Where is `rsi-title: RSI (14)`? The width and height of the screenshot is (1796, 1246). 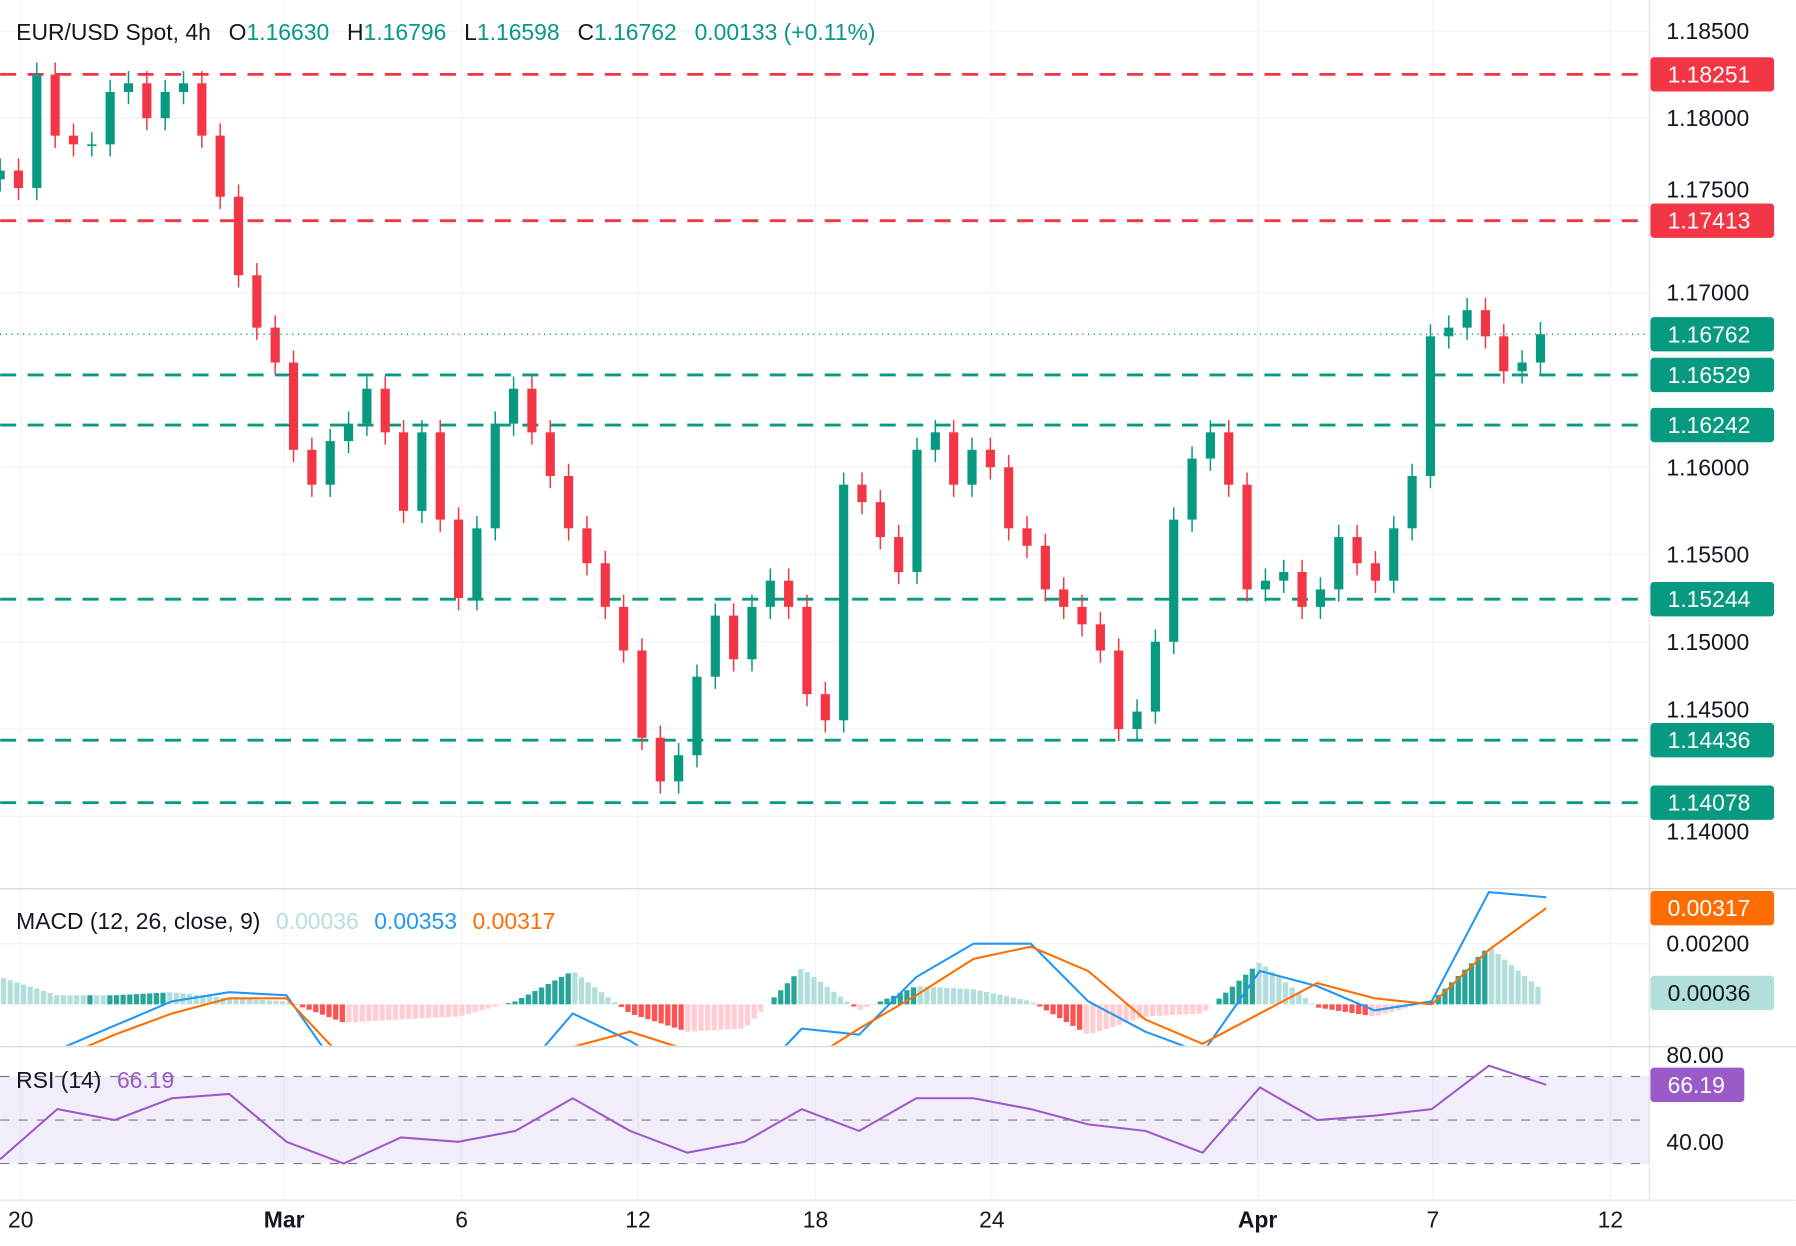 rsi-title: RSI (14) is located at coordinates (58, 1080).